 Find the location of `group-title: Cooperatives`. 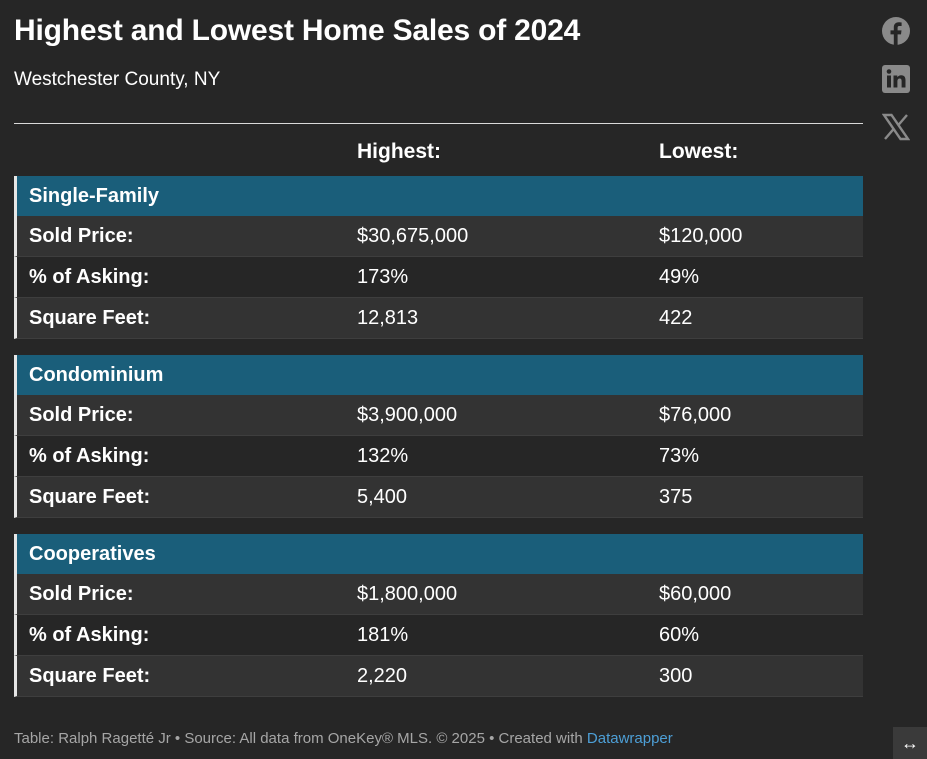

group-title: Cooperatives is located at coordinates (92, 554).